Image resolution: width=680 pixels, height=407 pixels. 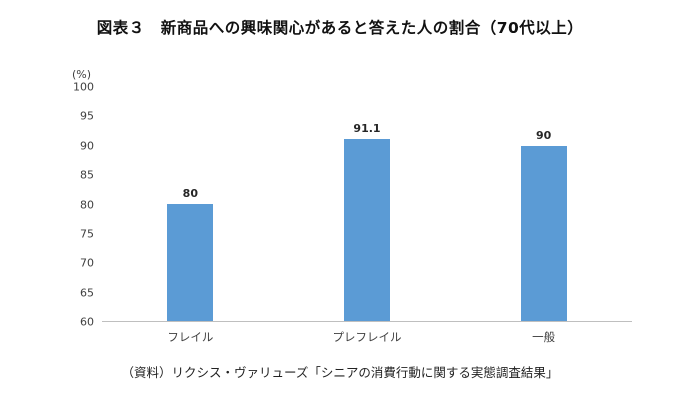 I want to click on y-tick-label: 70, so click(x=87, y=263).